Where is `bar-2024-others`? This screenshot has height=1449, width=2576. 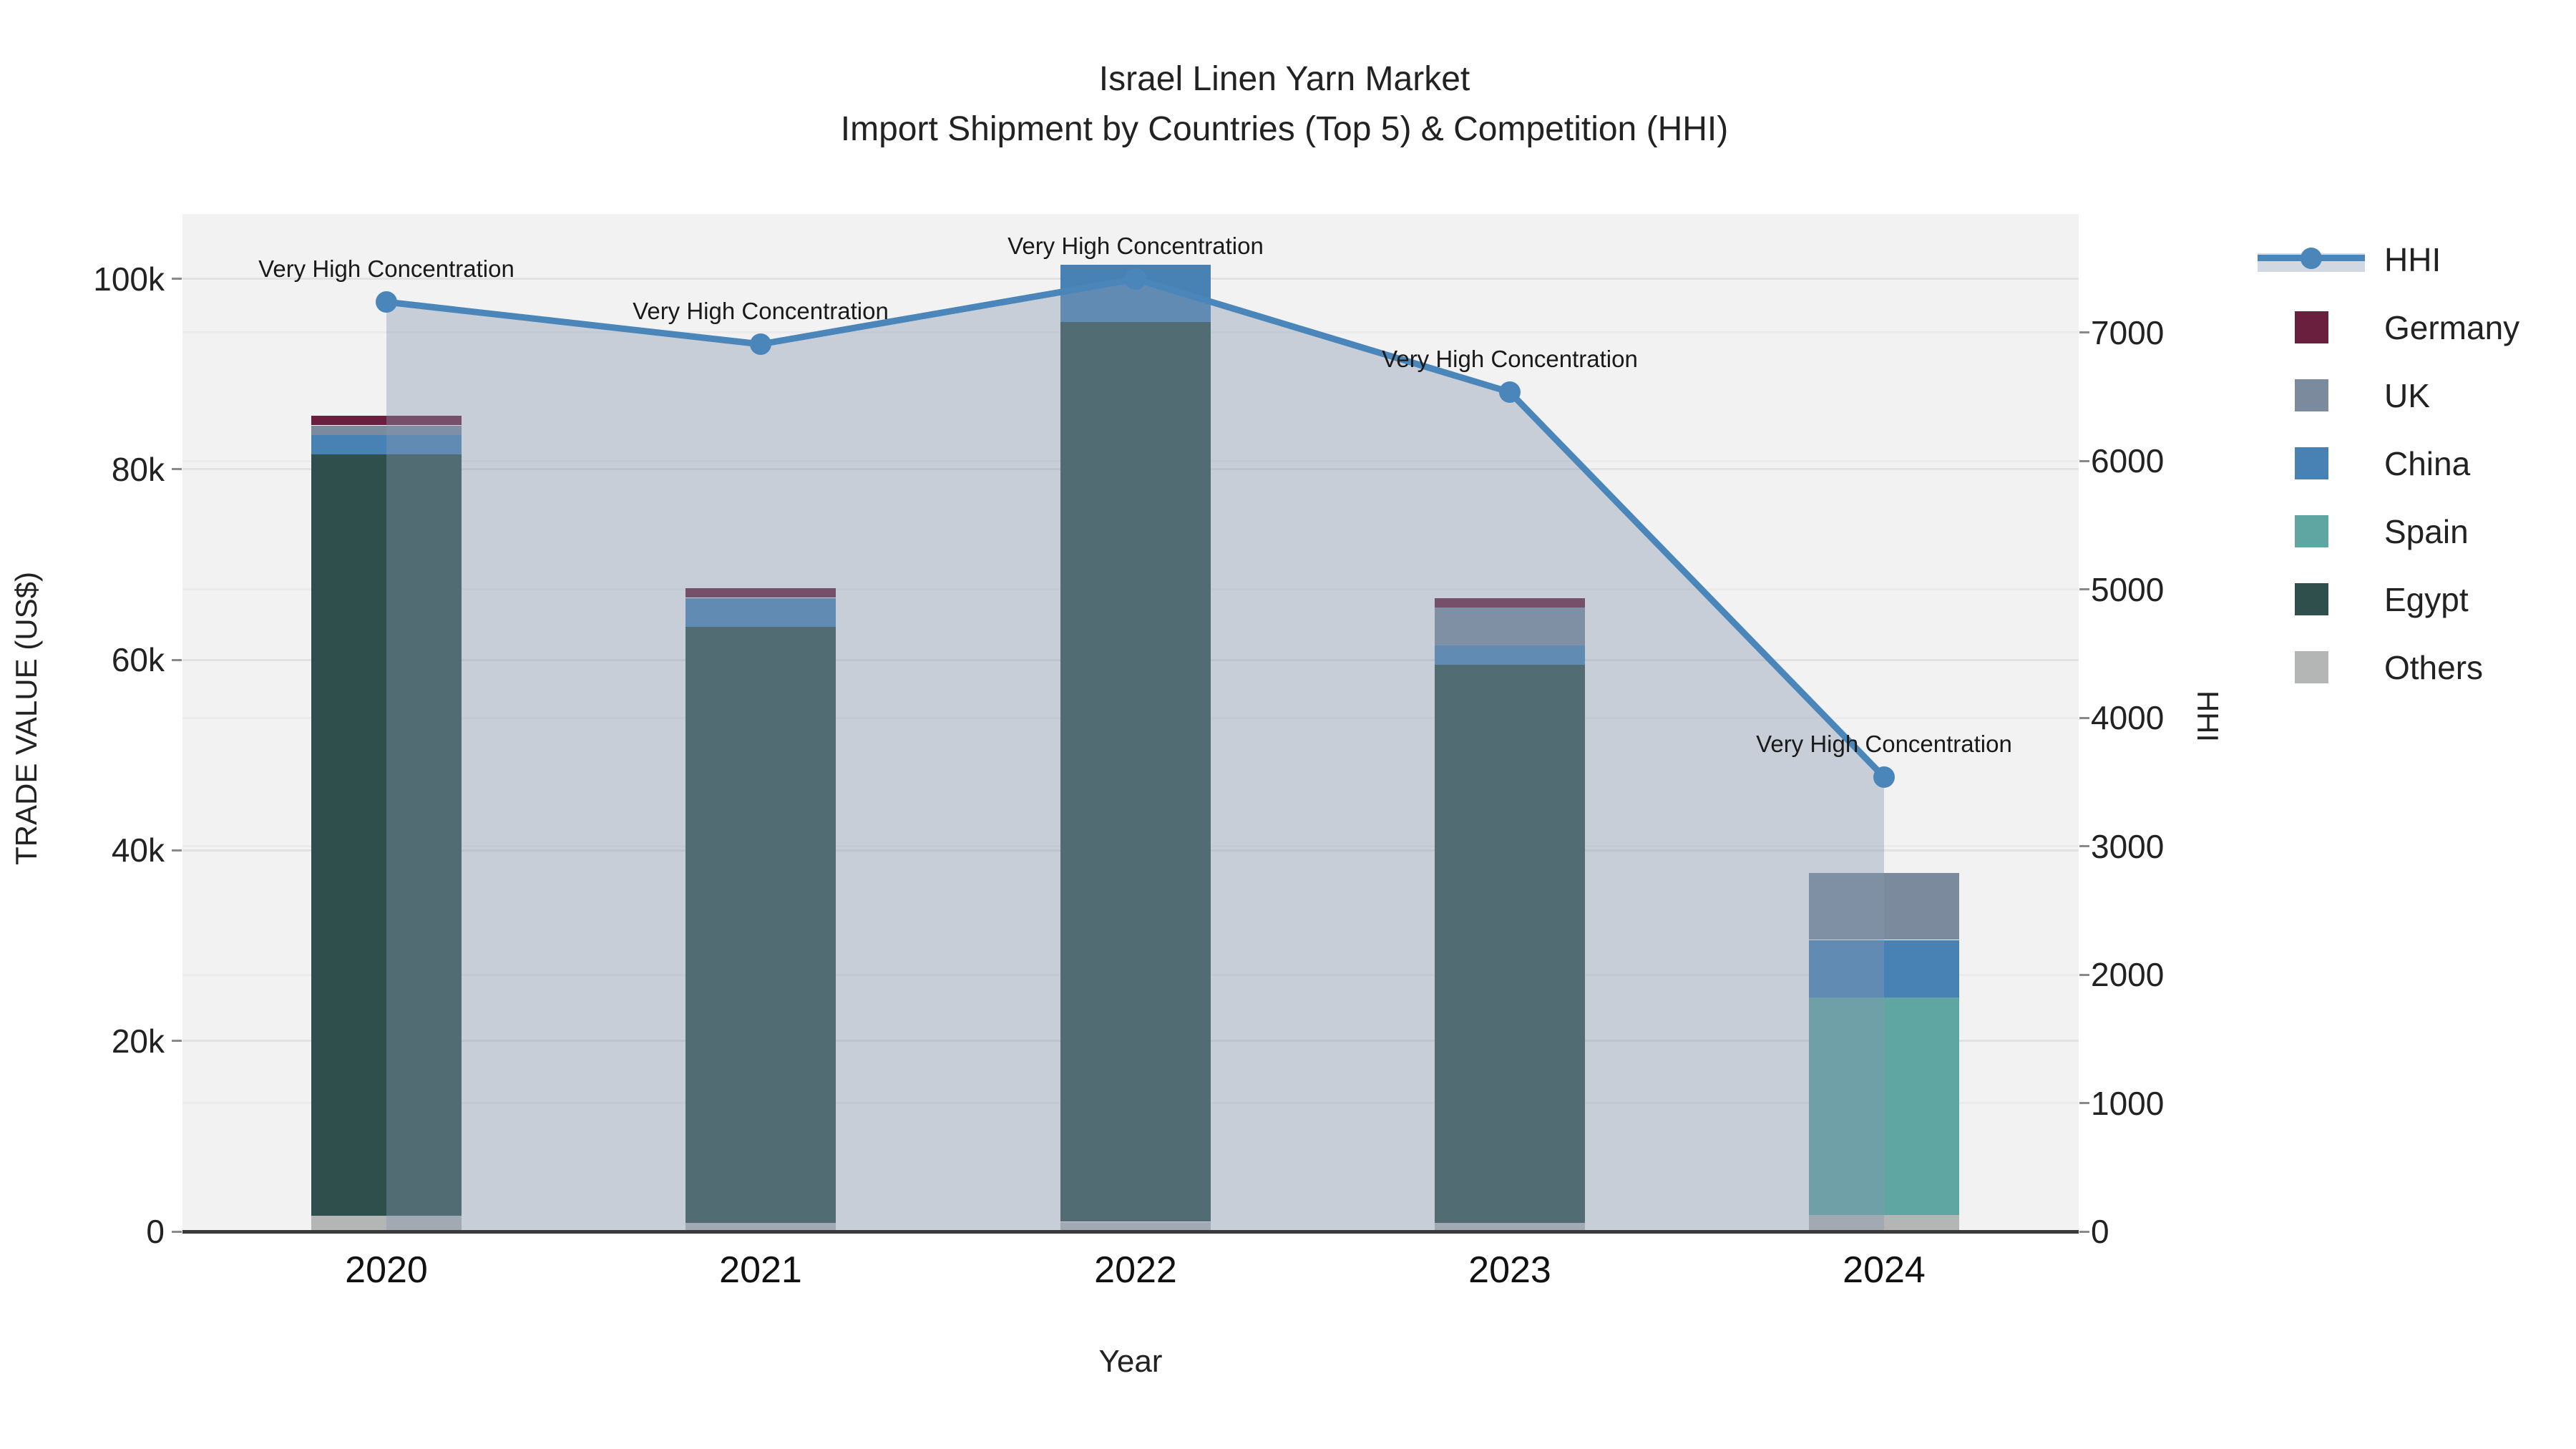
bar-2024-others is located at coordinates (1884, 1223).